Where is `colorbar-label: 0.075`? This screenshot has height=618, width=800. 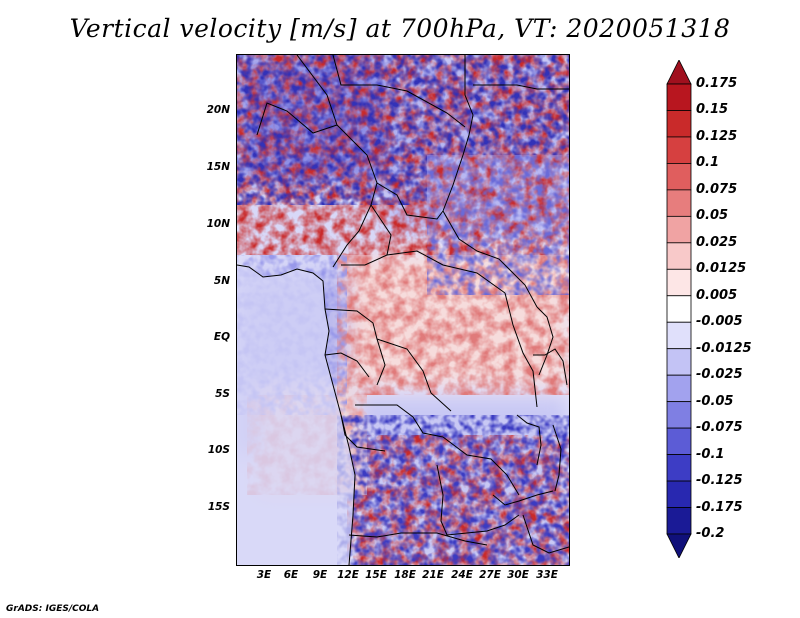
colorbar-label: 0.075 is located at coordinates (717, 189).